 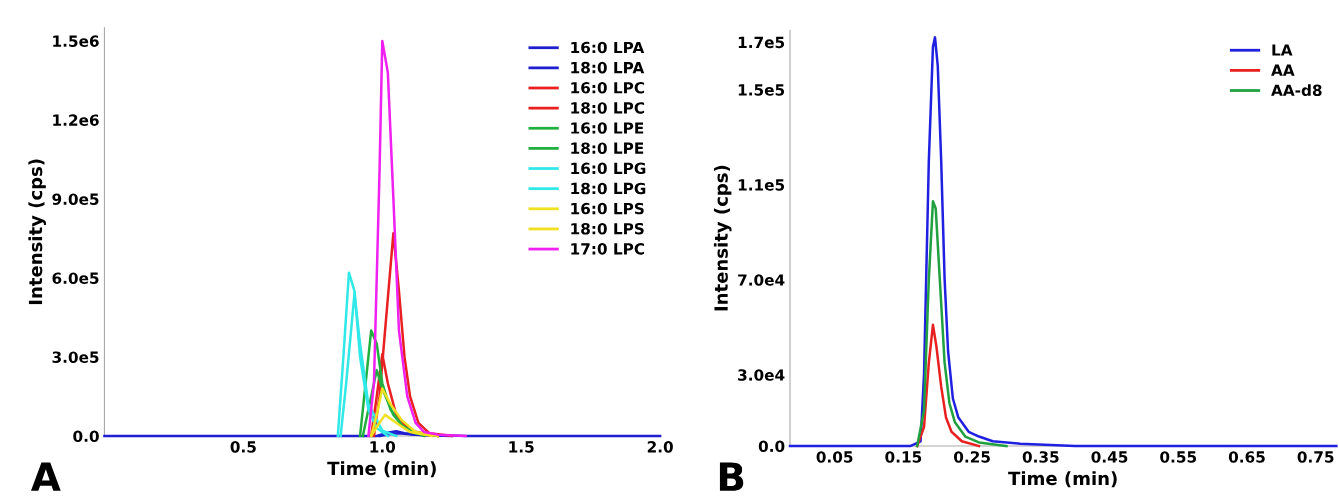 What do you see at coordinates (608, 47) in the screenshot?
I see `legend-label: 16:0 LPA` at bounding box center [608, 47].